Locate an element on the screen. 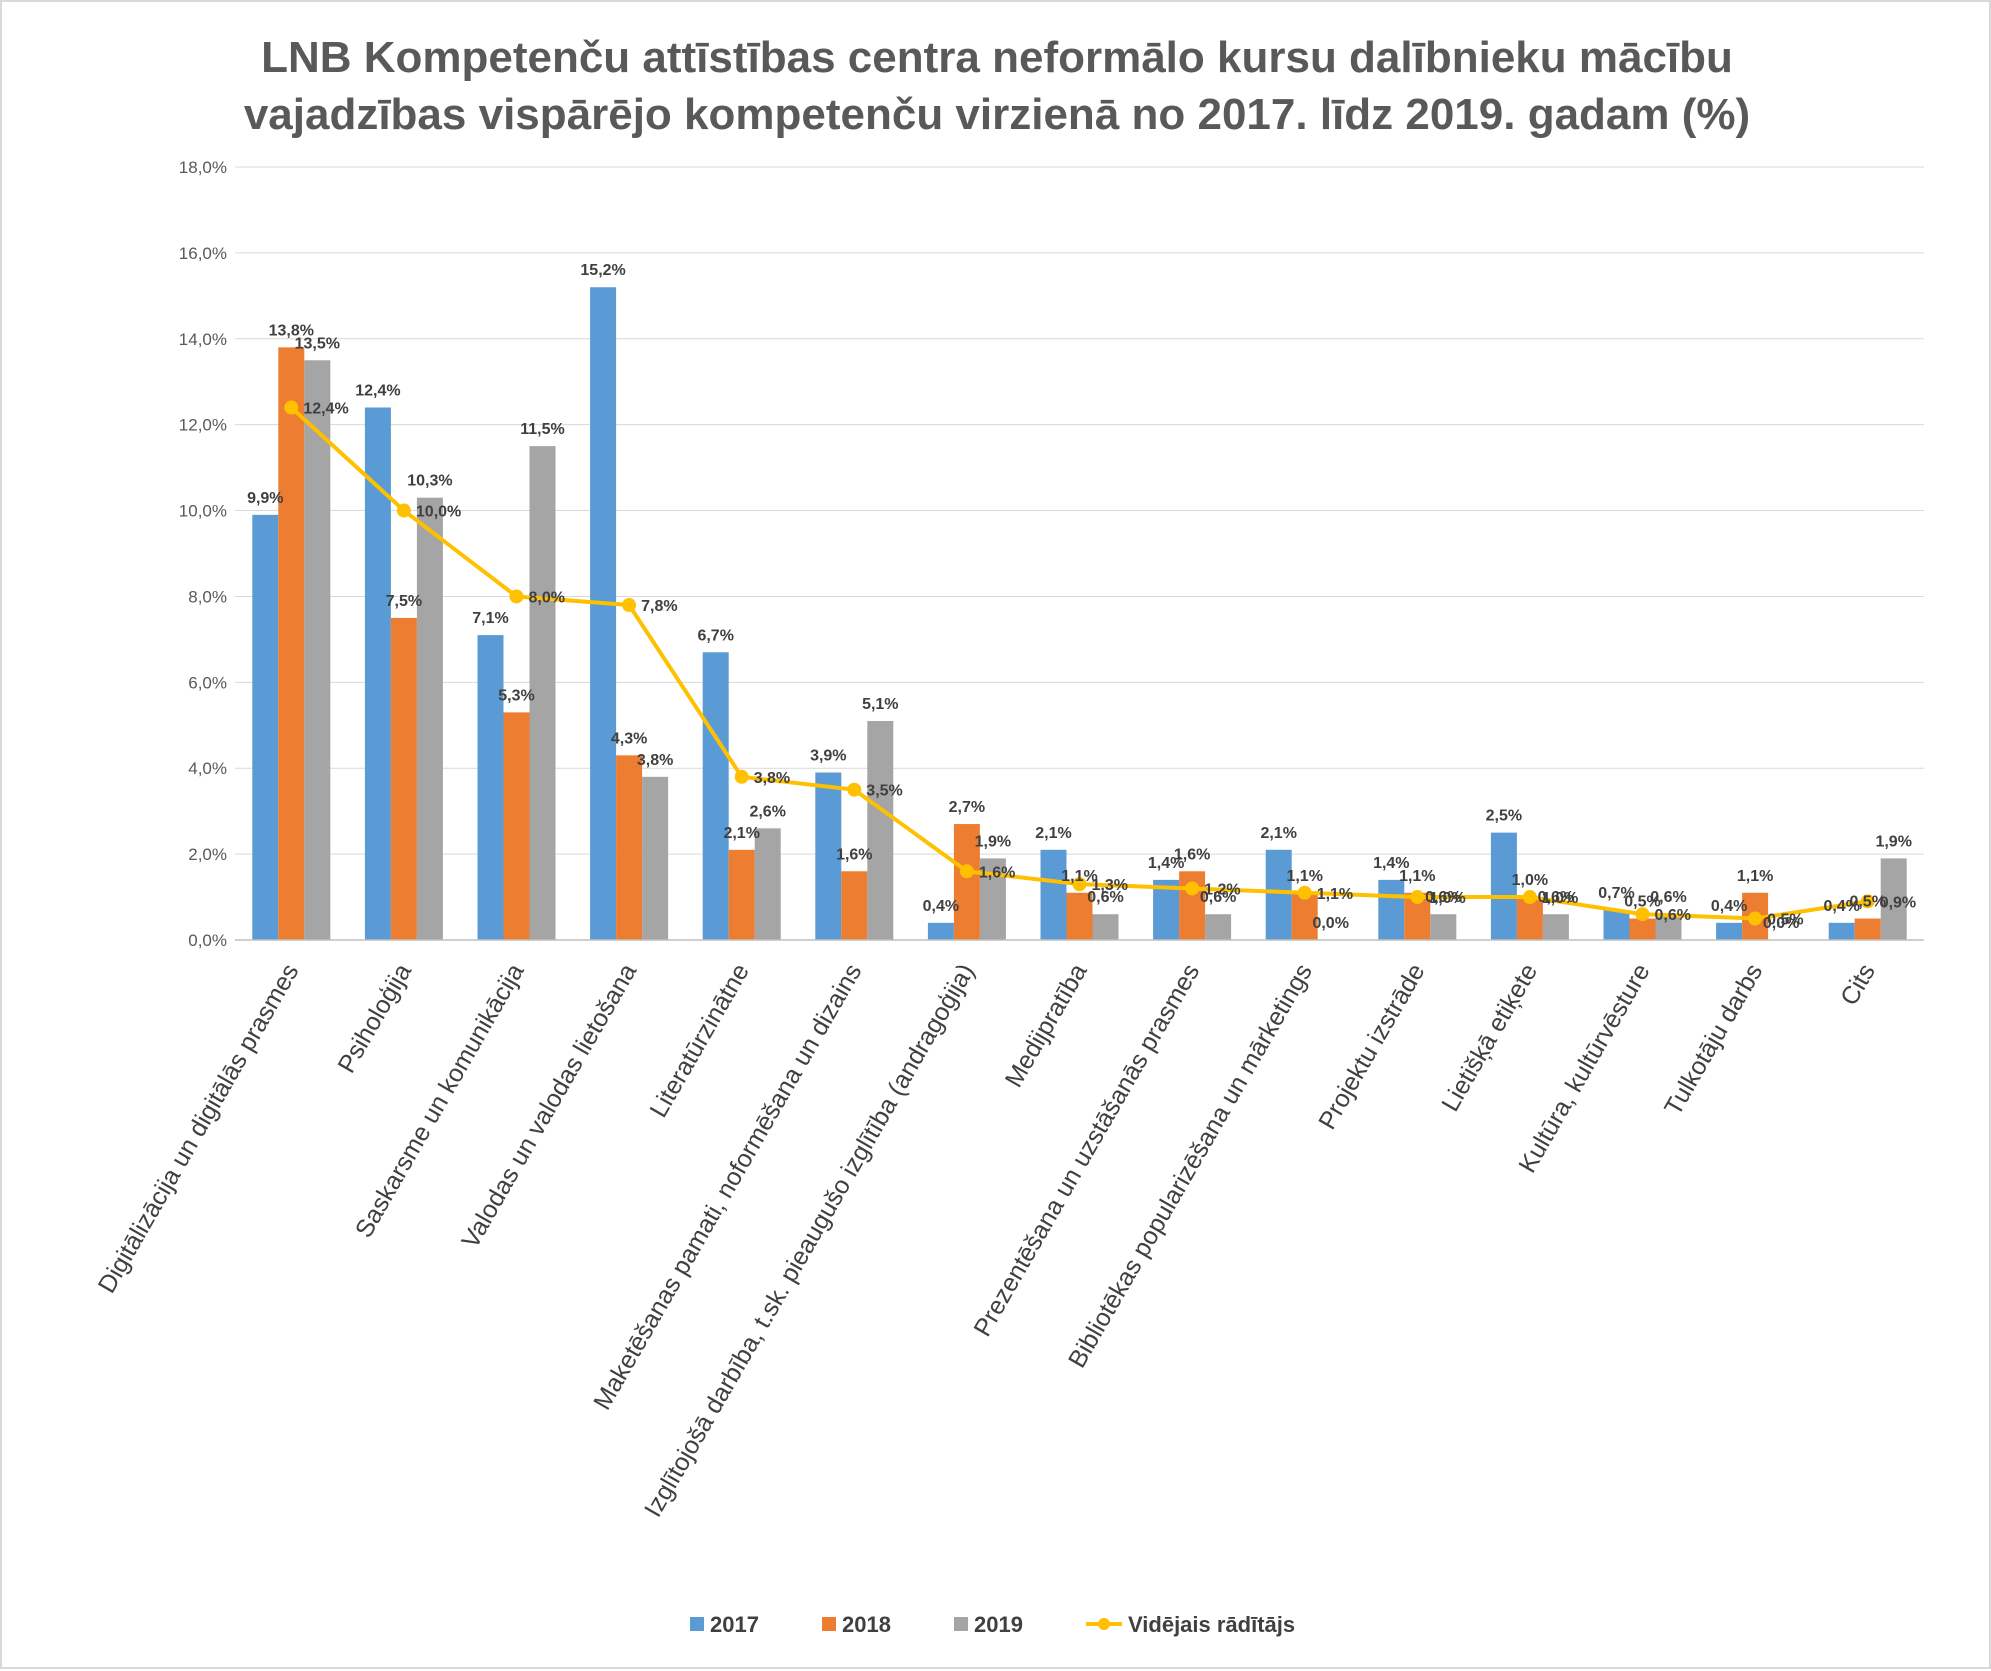 Image resolution: width=1991 pixels, height=1671 pixels. legend: 2017 2018 2019 Vidējais rādītājs is located at coordinates (992, 1624).